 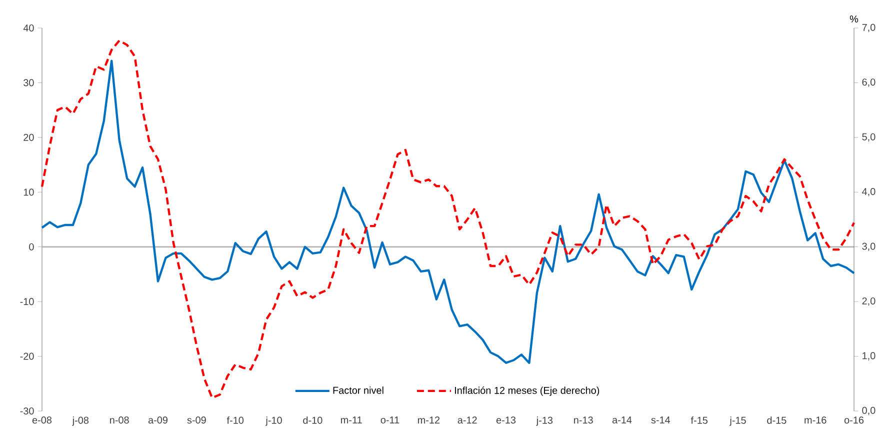 What do you see at coordinates (869, 28) in the screenshot?
I see `y2-tick-label: 7,0` at bounding box center [869, 28].